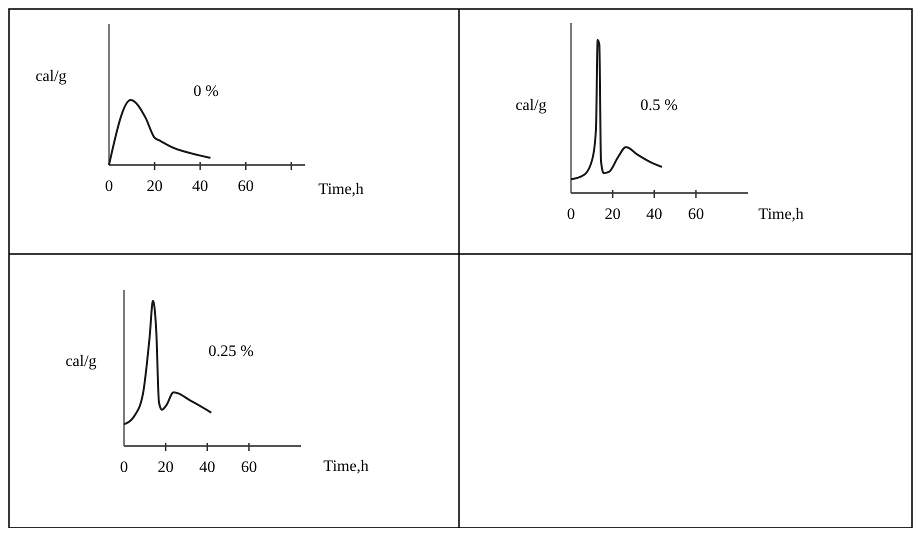 The width and height of the screenshot is (922, 536). Describe the element at coordinates (206, 91) in the screenshot. I see `annotation: 0 %` at that location.